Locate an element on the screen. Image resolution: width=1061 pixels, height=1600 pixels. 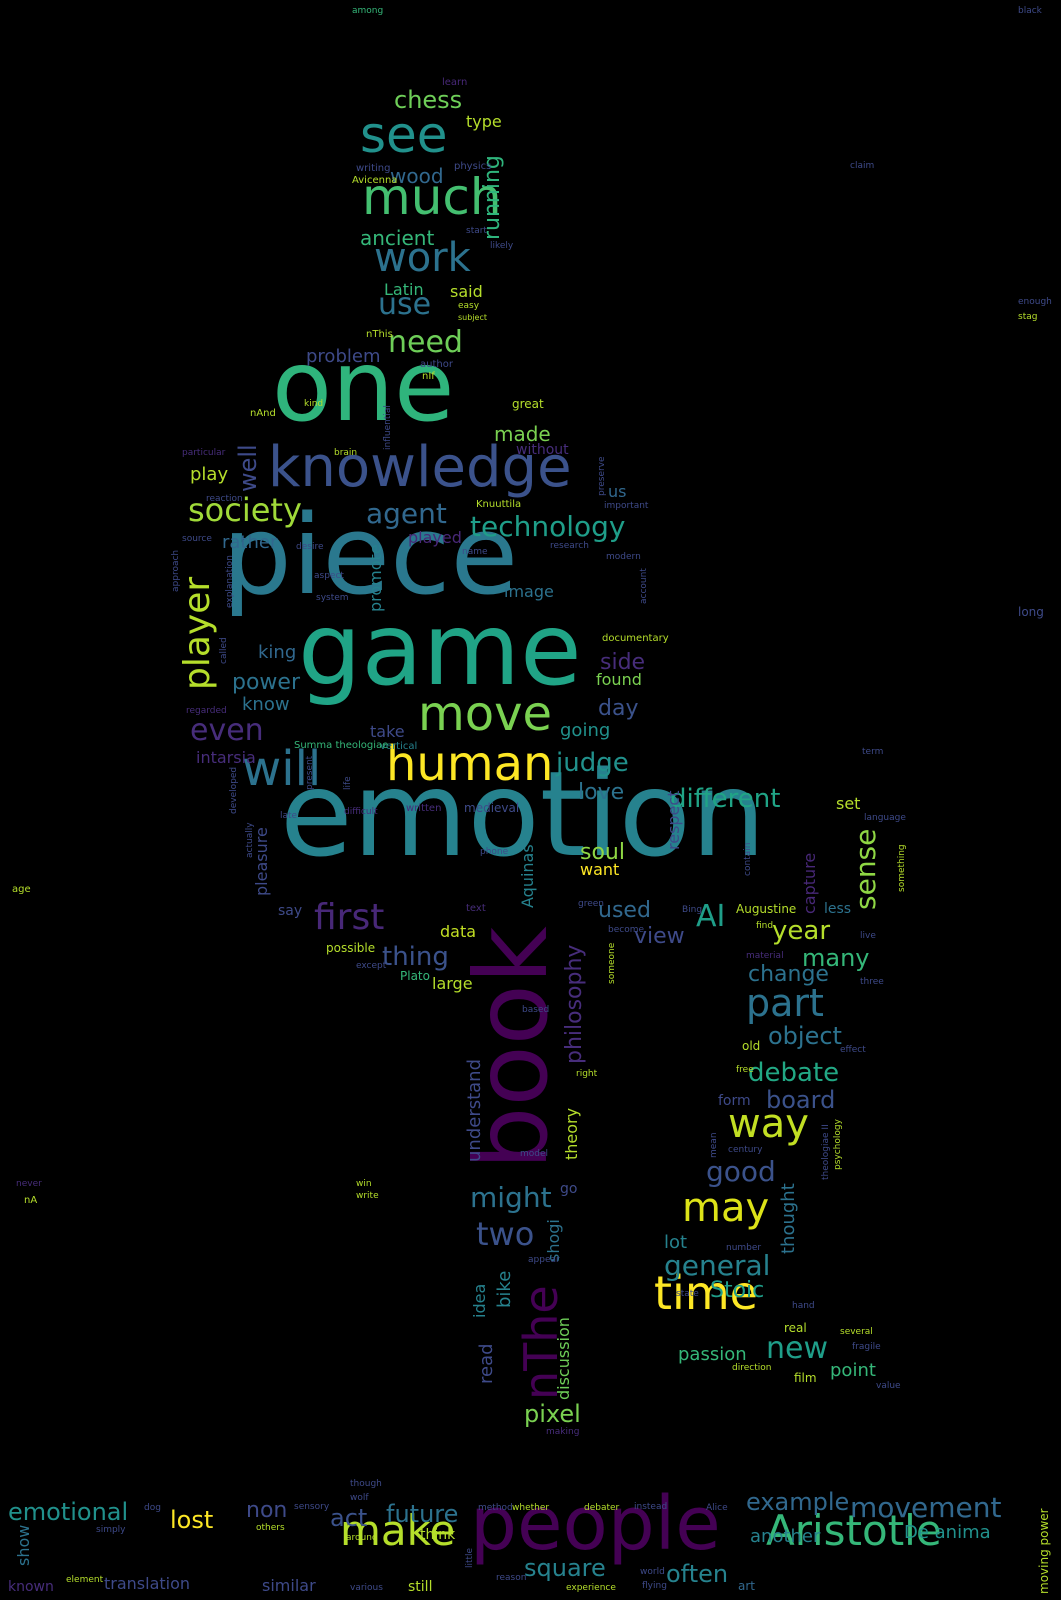
word-number: number is located at coordinates (744, 1248).